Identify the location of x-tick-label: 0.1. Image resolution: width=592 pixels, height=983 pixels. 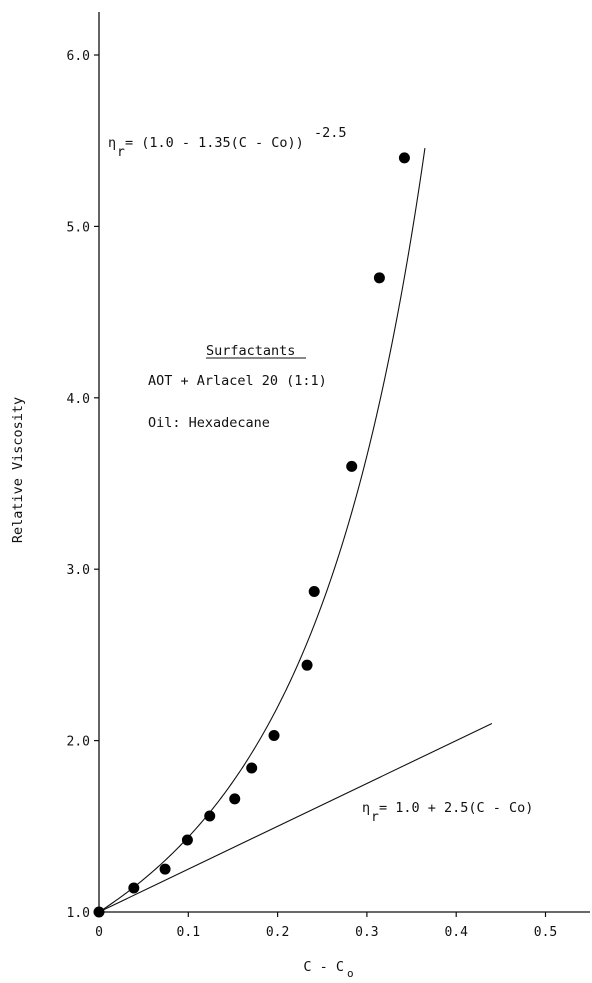
(188, 932).